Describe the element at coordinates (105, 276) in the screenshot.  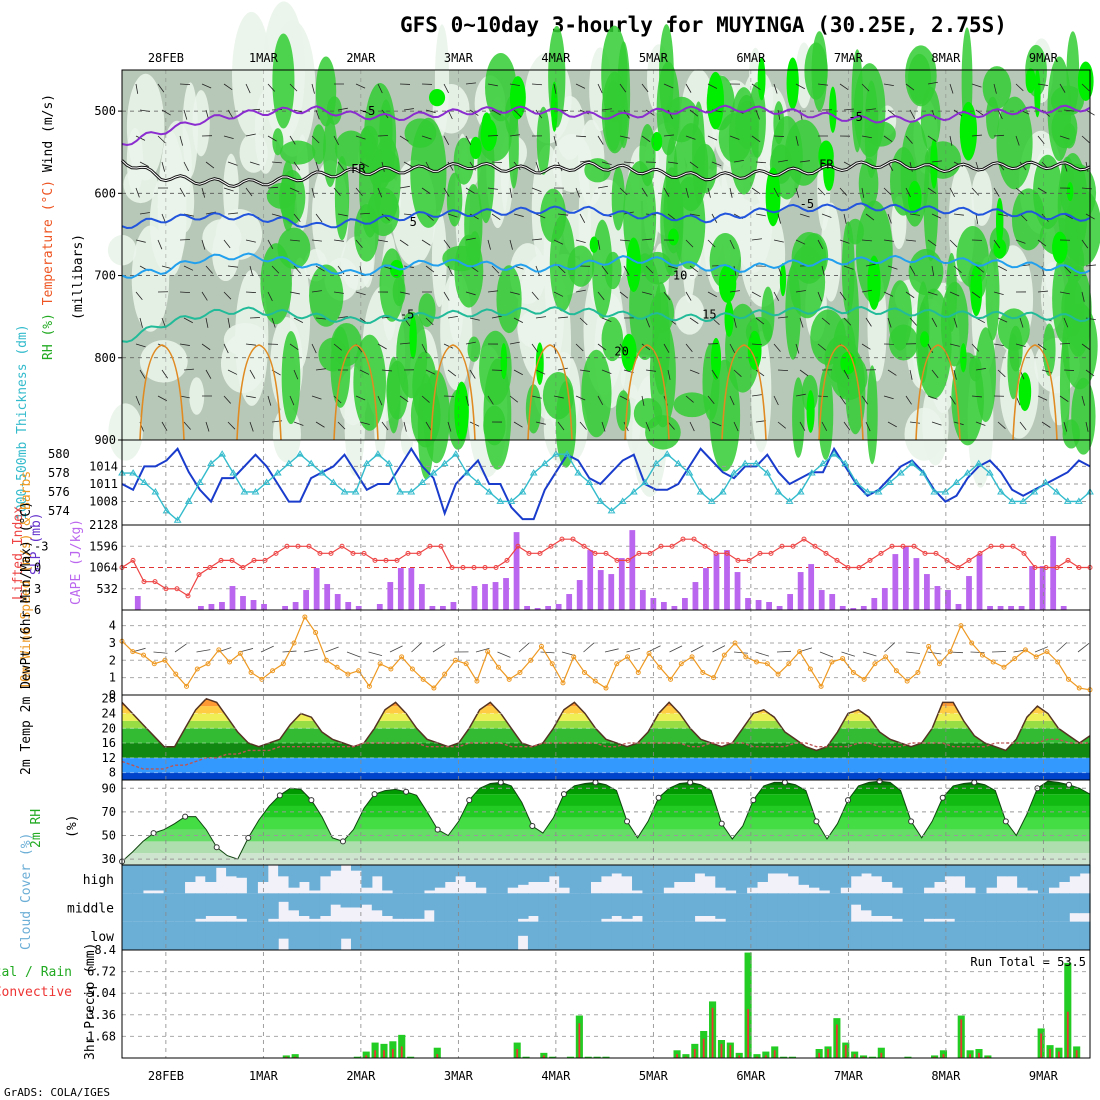
I see `y-tick-label-level: 700` at that location.